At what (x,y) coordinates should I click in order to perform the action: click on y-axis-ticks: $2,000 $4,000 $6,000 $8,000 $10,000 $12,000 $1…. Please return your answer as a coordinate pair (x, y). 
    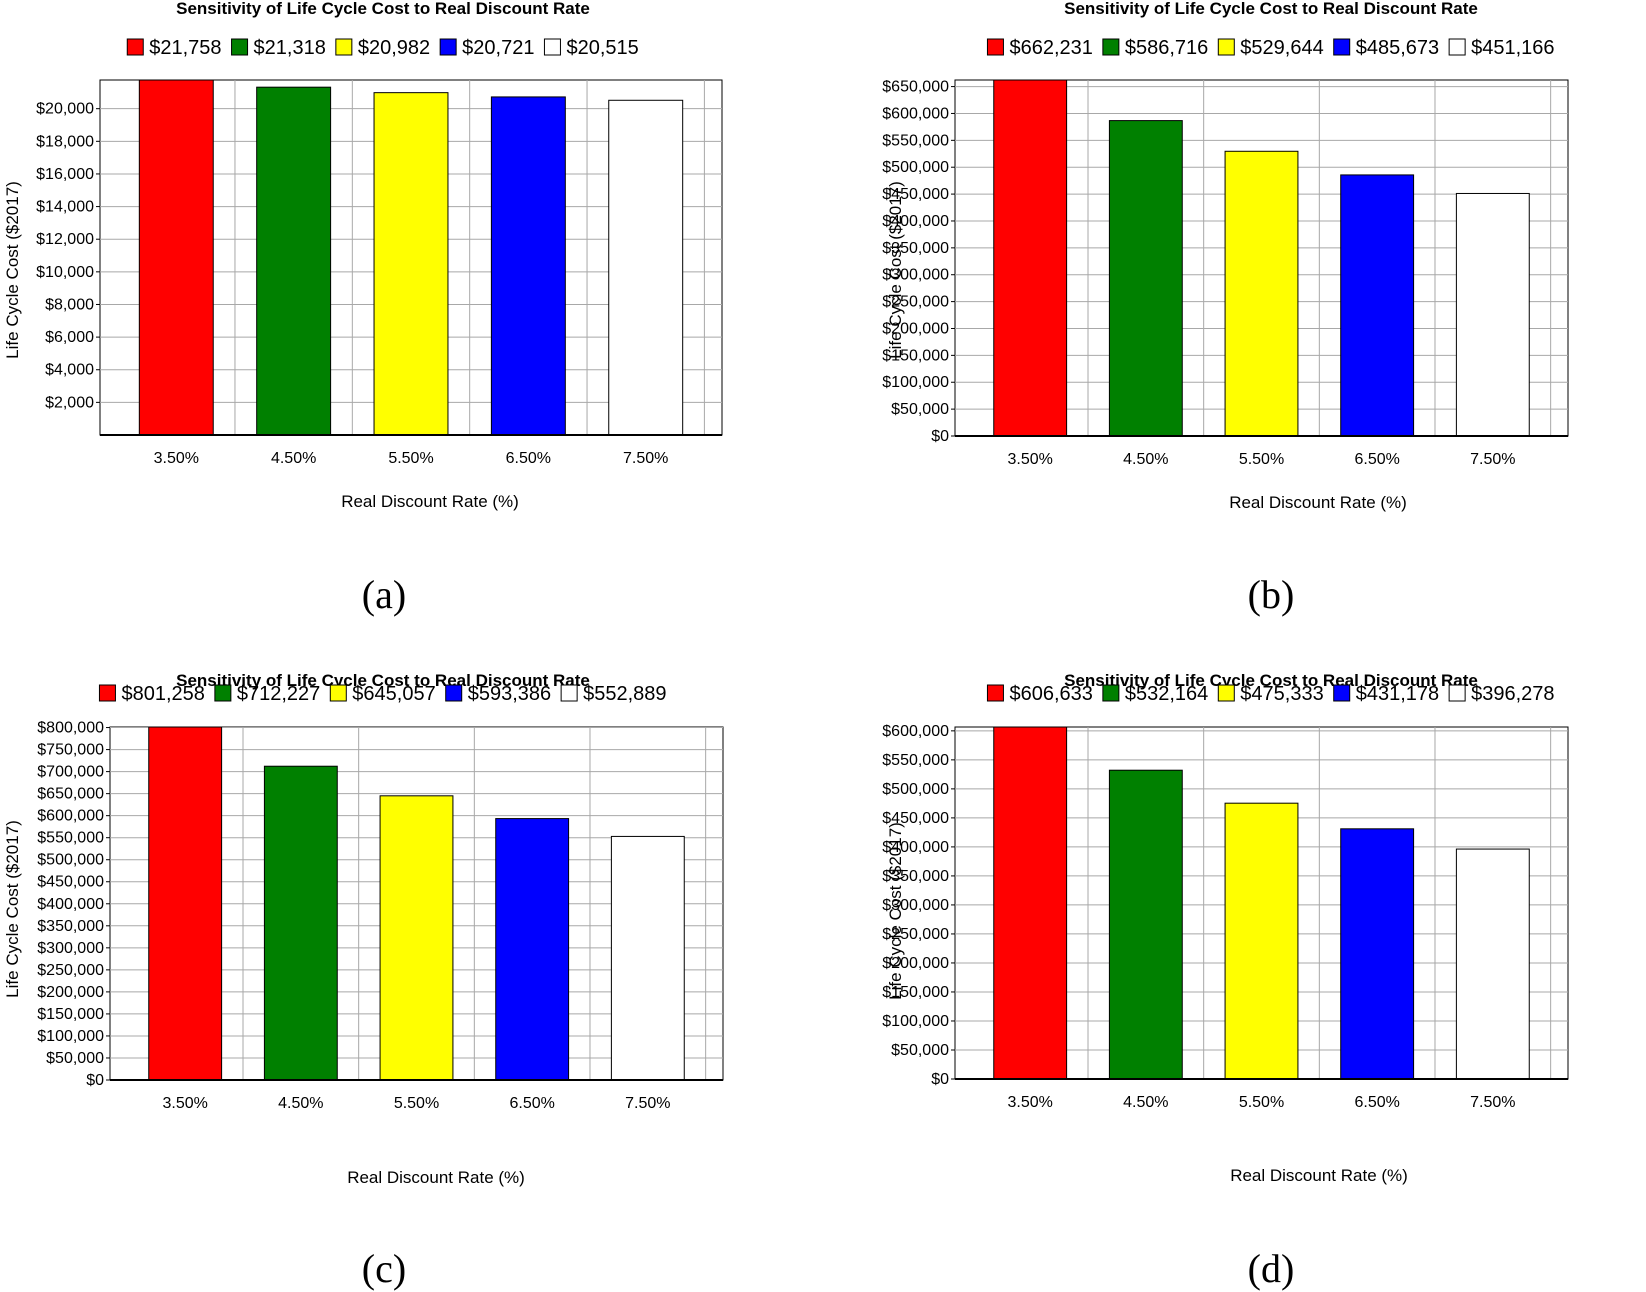
    Looking at the image, I should click on (68, 256).